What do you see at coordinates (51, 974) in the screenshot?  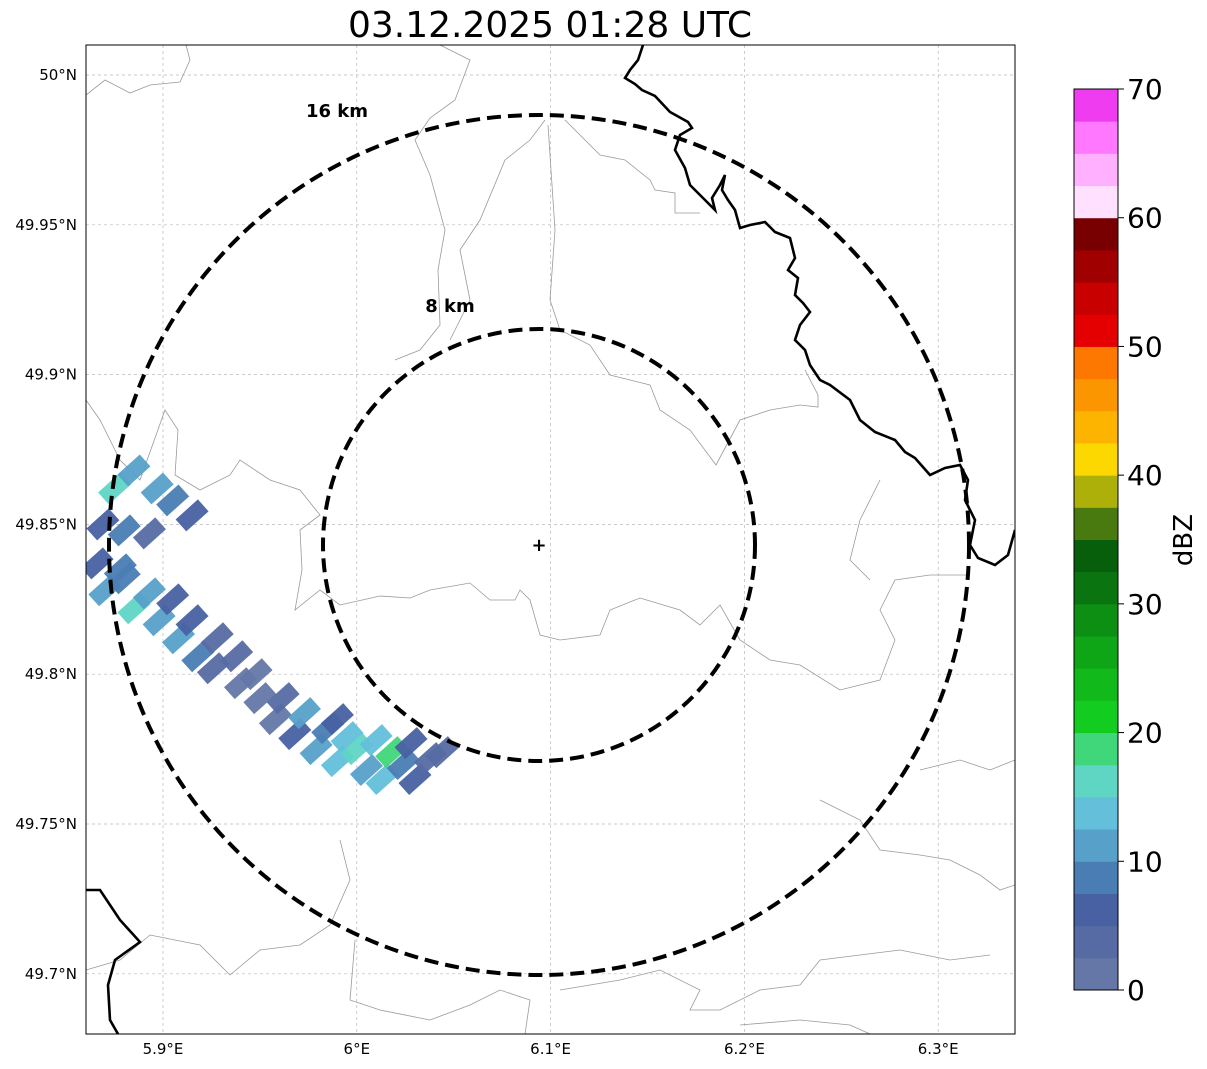 I see `lat-tick-label: 49.7°N` at bounding box center [51, 974].